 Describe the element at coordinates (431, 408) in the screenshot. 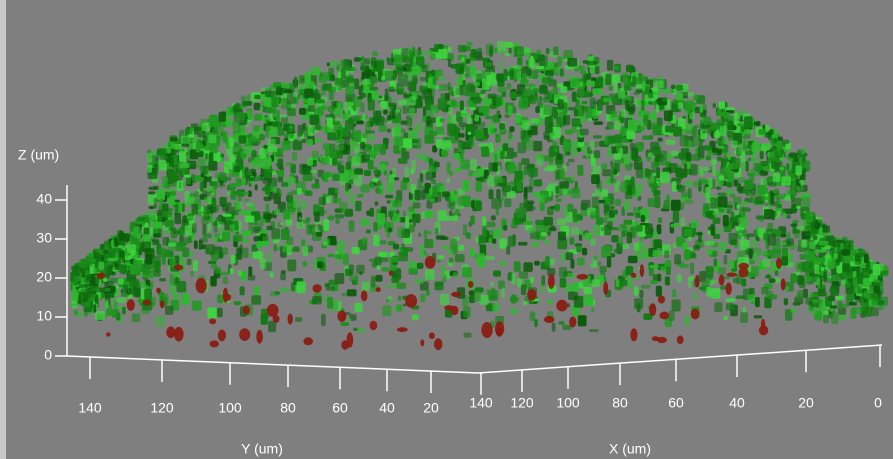

I see `y-tick-label: 20` at that location.